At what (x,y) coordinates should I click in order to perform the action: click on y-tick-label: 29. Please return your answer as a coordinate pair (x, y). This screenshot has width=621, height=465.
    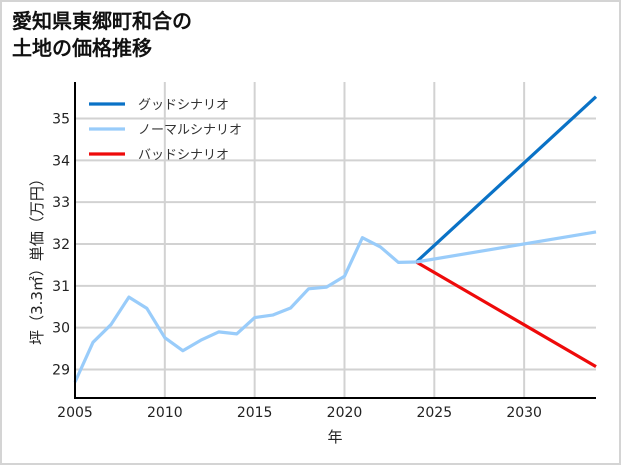
    Looking at the image, I should click on (61, 371).